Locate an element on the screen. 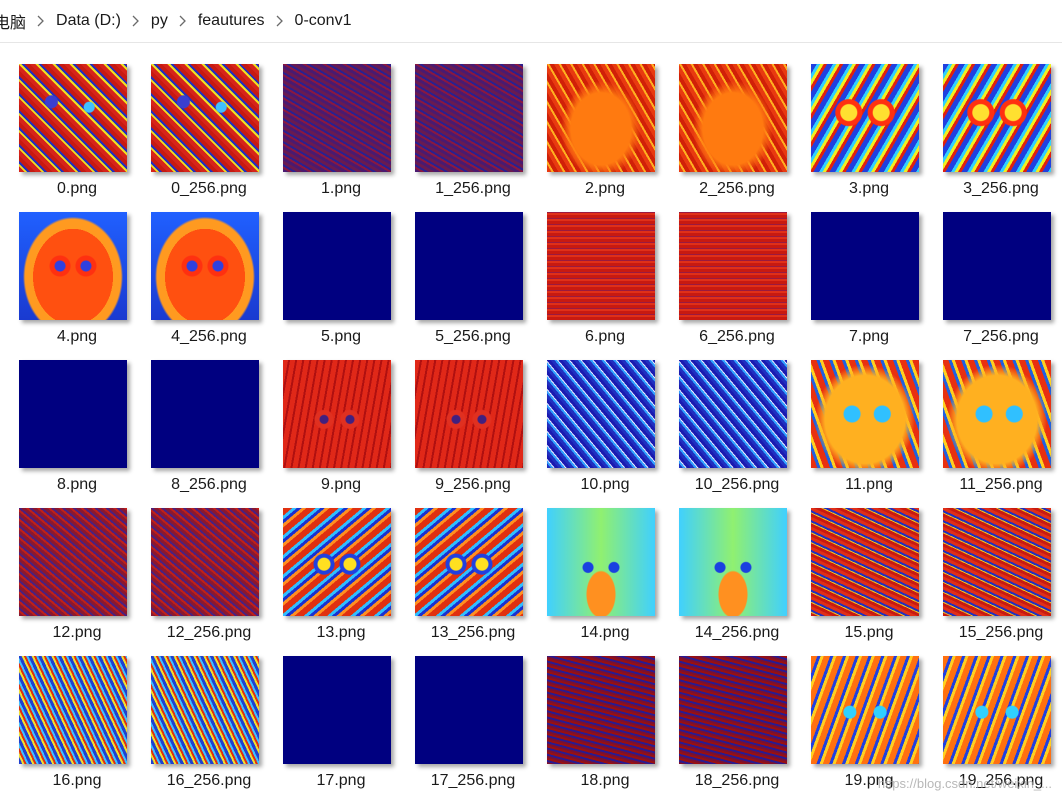 The image size is (1062, 795). file-name-label: 0_256.png is located at coordinates (209, 188).